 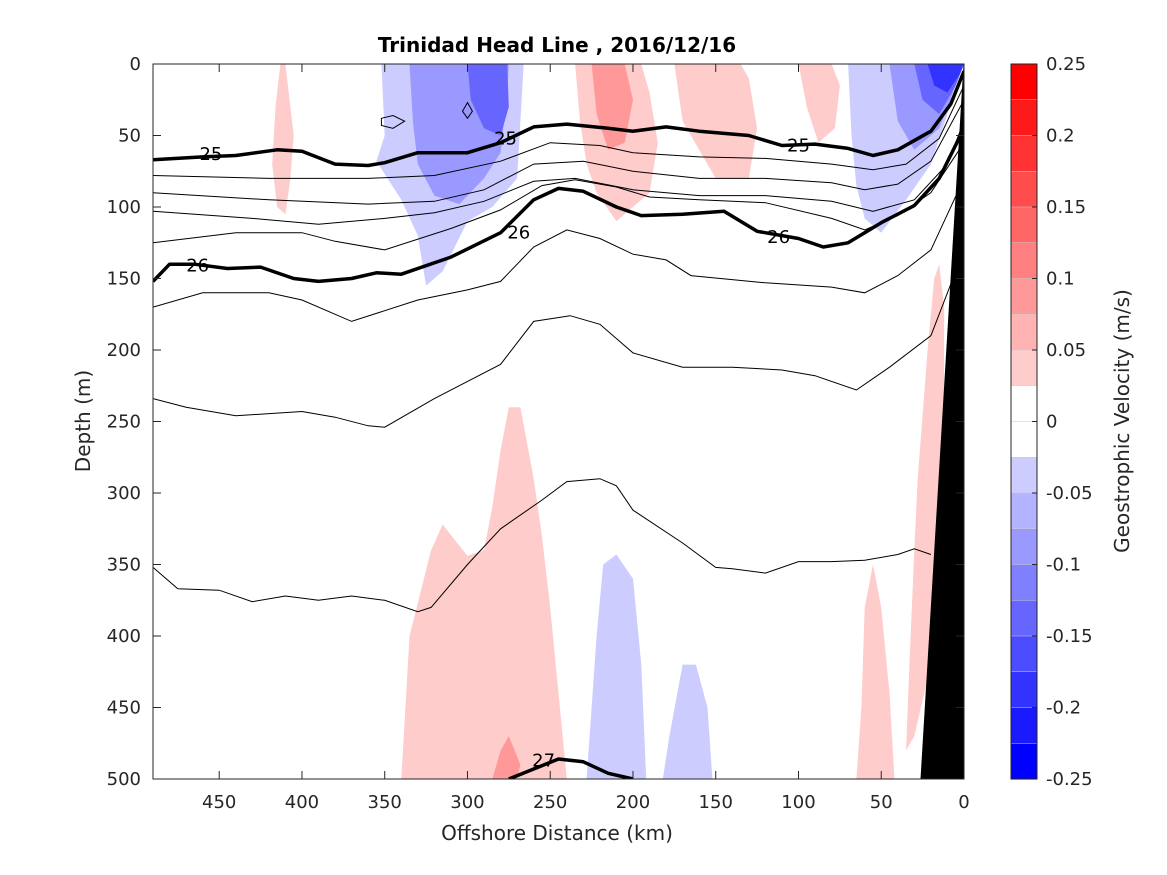 What do you see at coordinates (302, 802) in the screenshot?
I see `x-tick-label: 400` at bounding box center [302, 802].